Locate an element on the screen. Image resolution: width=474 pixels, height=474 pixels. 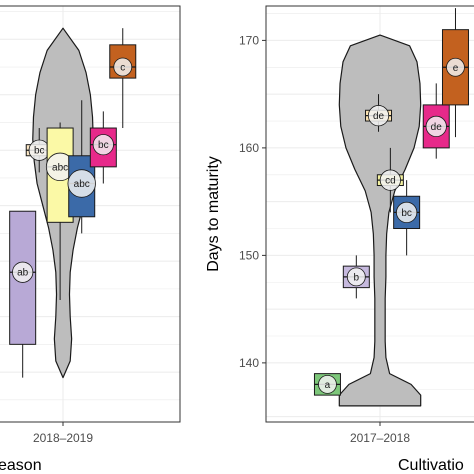
right-x-tick-label: 2017–2018 is located at coordinates (380, 438).